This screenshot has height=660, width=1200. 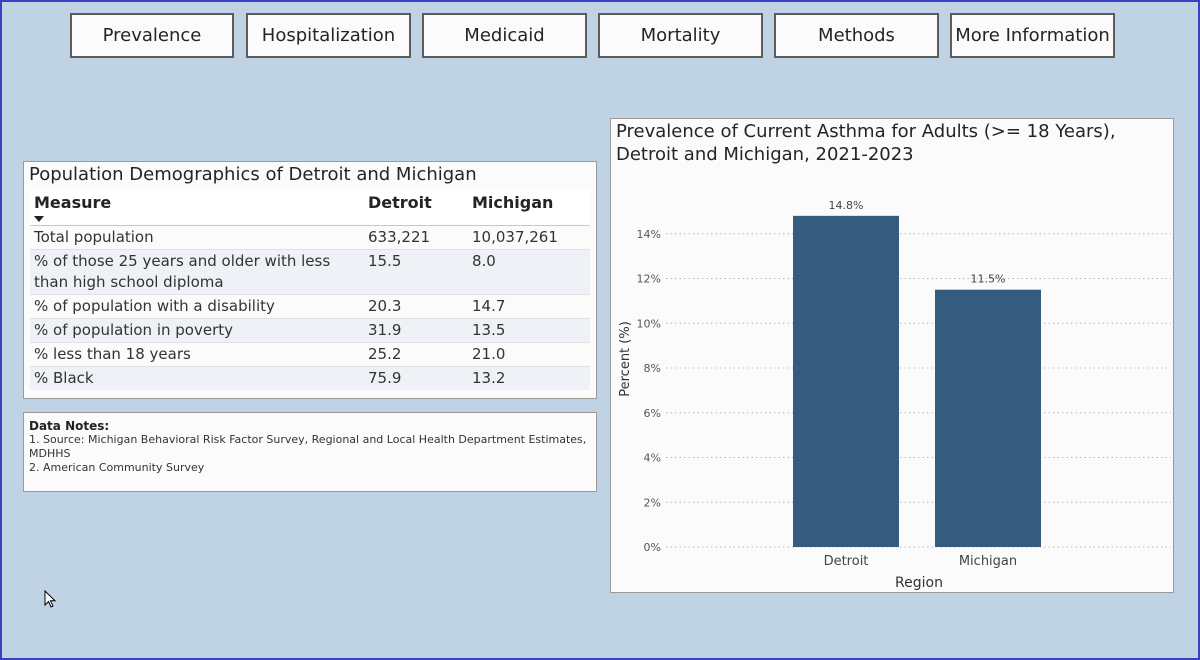 What do you see at coordinates (197, 306) in the screenshot?
I see `cell-measure: % of population with a disability` at bounding box center [197, 306].